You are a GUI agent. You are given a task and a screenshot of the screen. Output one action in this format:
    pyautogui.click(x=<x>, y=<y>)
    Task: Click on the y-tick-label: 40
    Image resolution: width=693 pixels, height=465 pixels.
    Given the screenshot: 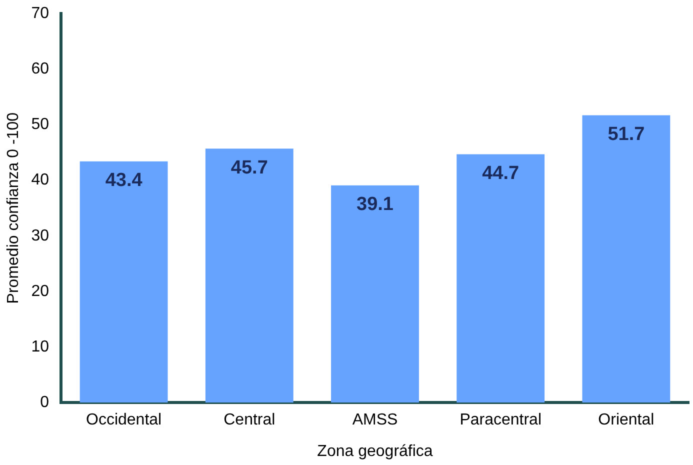 What is the action you would take?
    pyautogui.click(x=40, y=180)
    